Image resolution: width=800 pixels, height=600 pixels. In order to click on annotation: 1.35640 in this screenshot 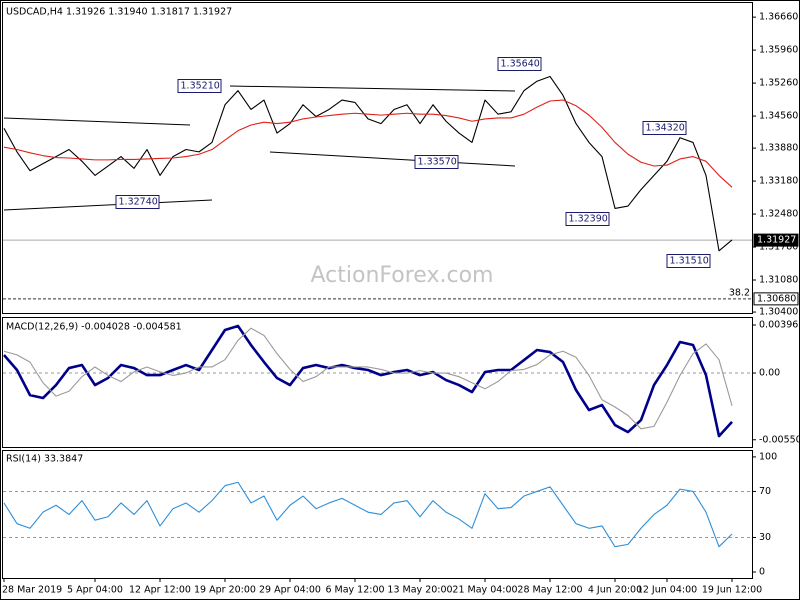, I will do `click(520, 64)`.